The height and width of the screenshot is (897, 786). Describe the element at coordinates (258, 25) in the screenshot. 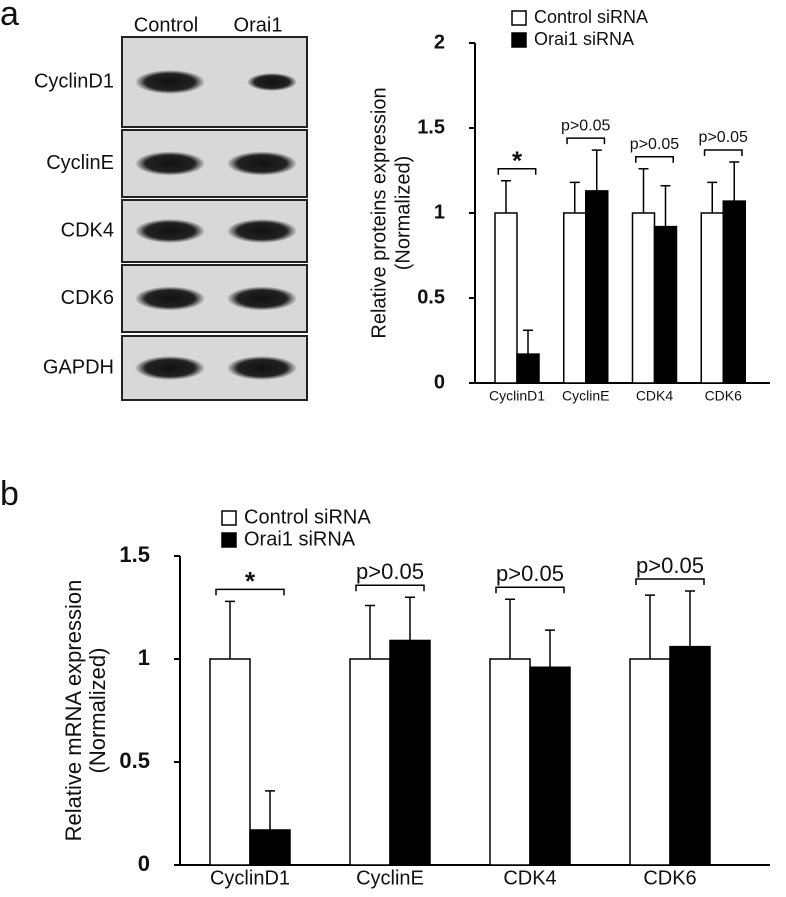

I see `blot-column-label: Orai1` at that location.